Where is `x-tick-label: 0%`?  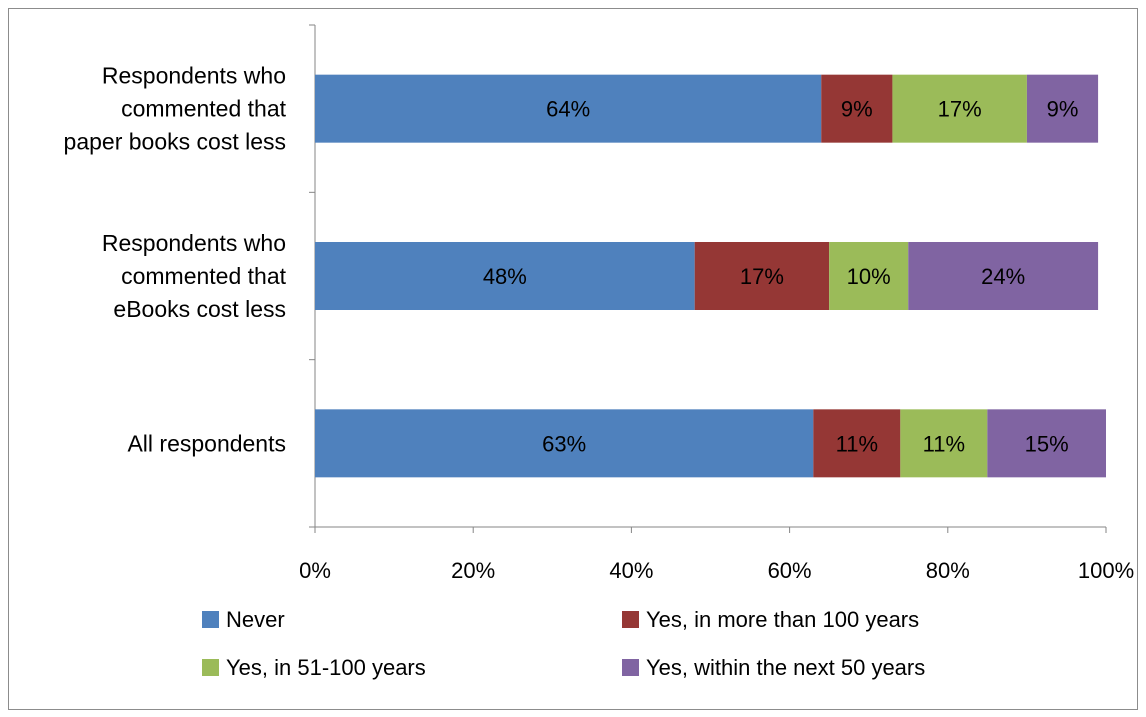 x-tick-label: 0% is located at coordinates (315, 570).